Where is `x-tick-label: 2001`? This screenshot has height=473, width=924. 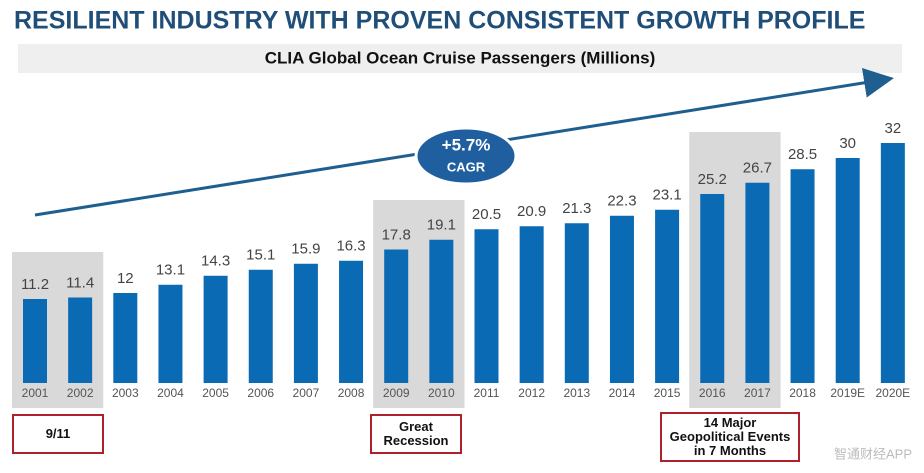
x-tick-label: 2001 is located at coordinates (35, 393).